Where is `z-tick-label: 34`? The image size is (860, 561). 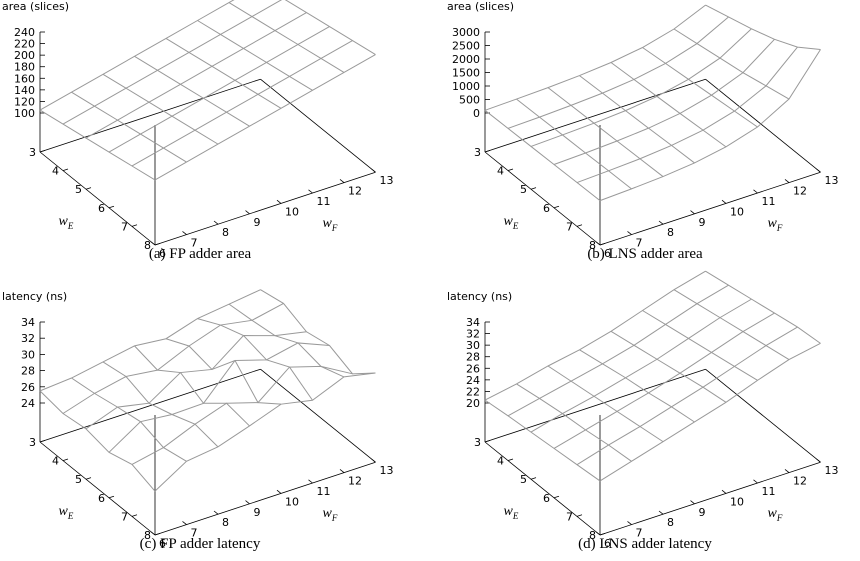
z-tick-label: 34 is located at coordinates (473, 322).